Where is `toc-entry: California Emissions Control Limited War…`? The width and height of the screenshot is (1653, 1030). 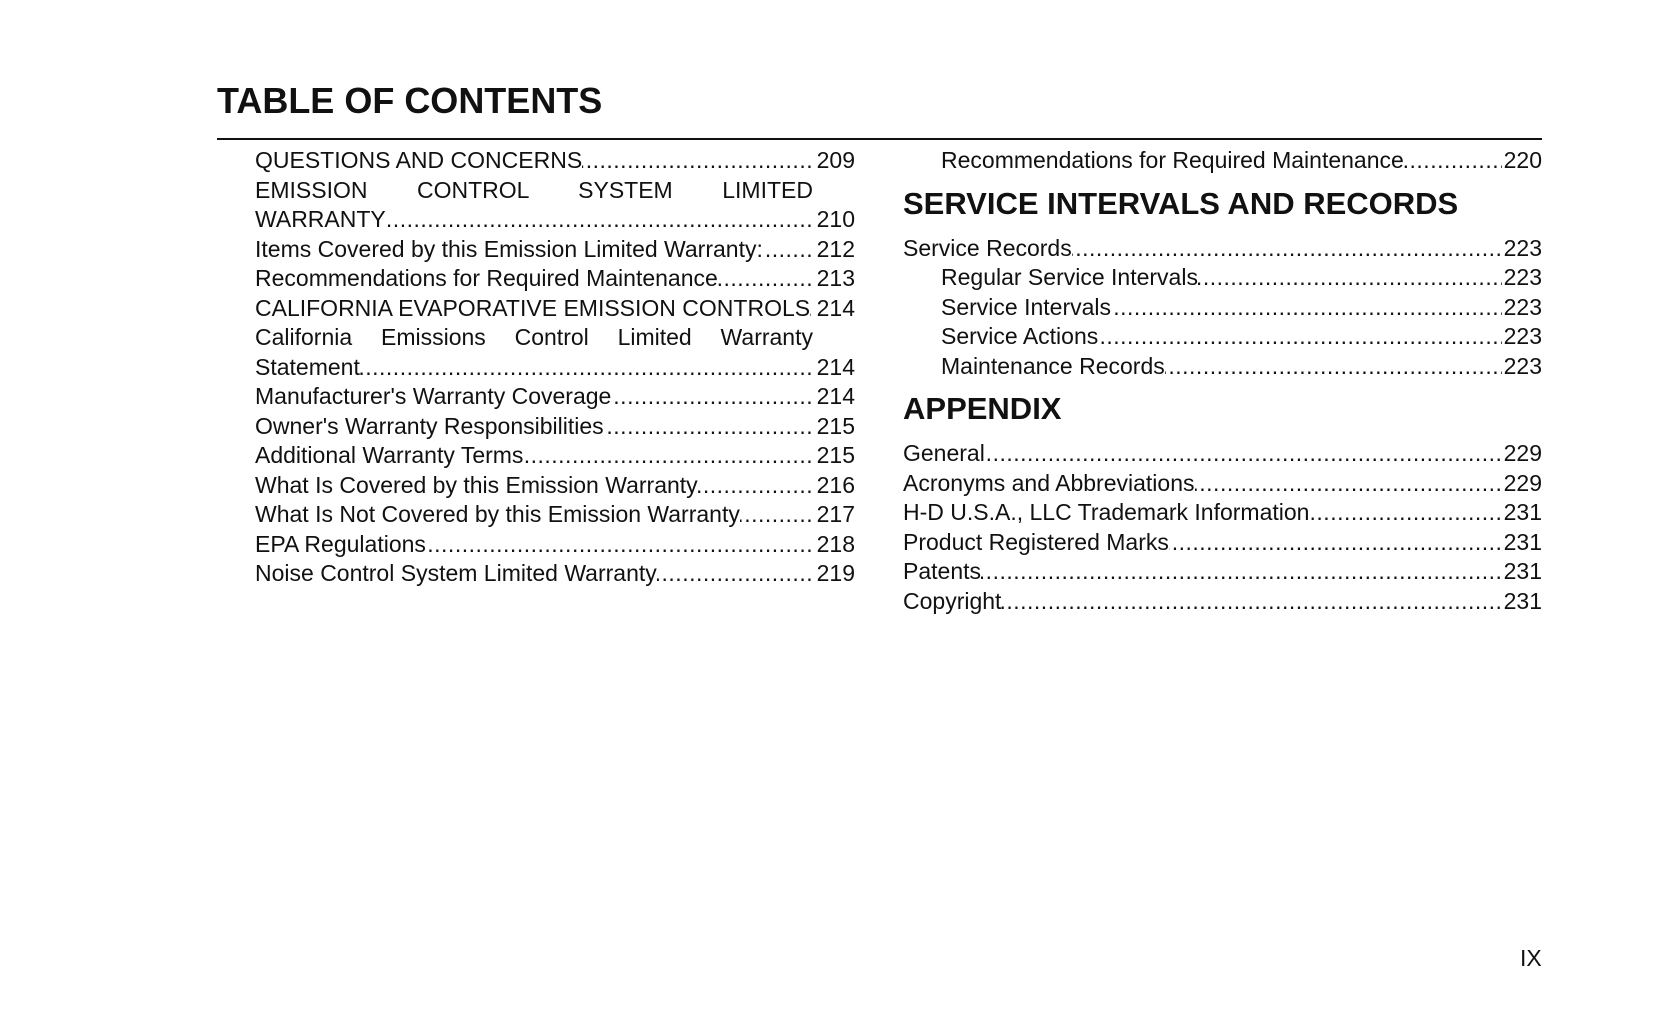 toc-entry: California Emissions Control Limited War… is located at coordinates (555, 352).